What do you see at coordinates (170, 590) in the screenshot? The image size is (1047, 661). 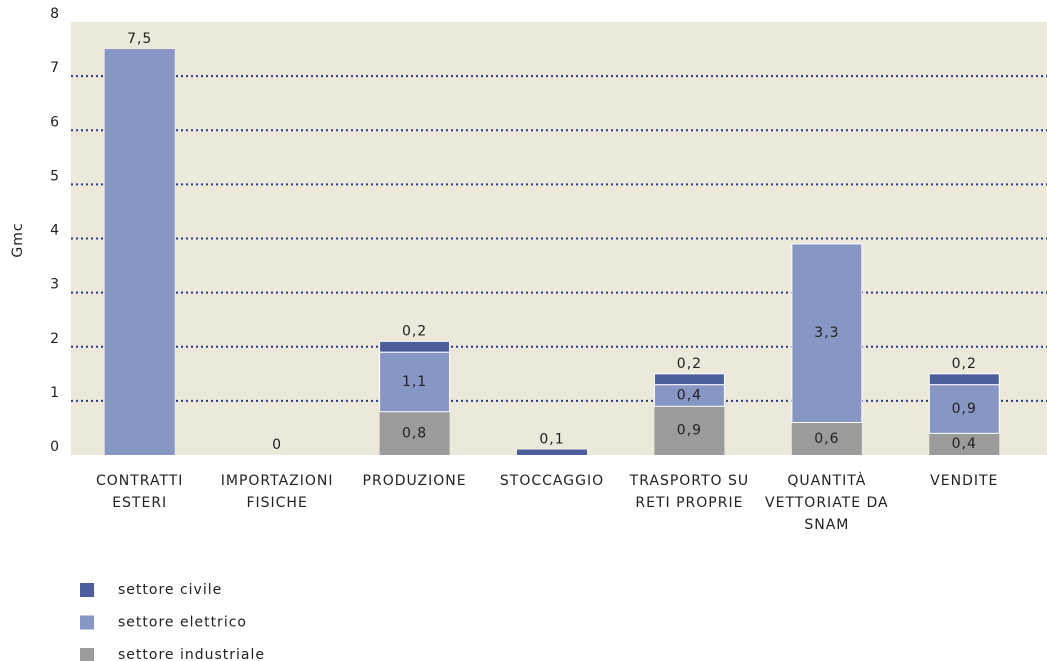 I see `legend-label: settore civile` at bounding box center [170, 590].